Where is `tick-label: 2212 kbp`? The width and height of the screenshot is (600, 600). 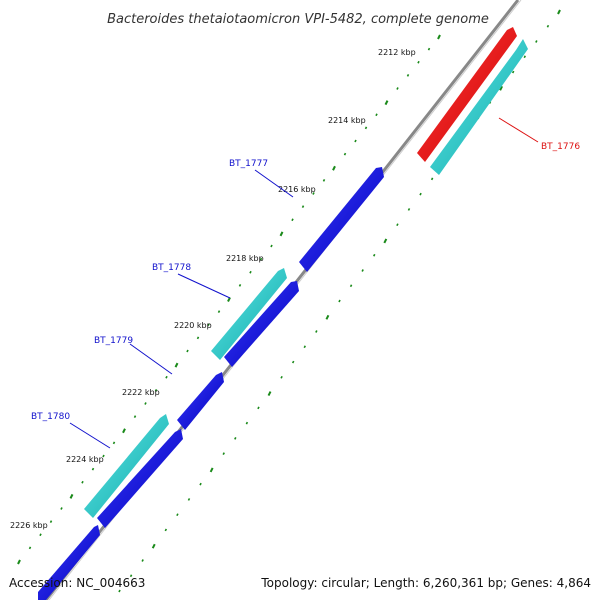
tick-label: 2212 kbp is located at coordinates (397, 52).